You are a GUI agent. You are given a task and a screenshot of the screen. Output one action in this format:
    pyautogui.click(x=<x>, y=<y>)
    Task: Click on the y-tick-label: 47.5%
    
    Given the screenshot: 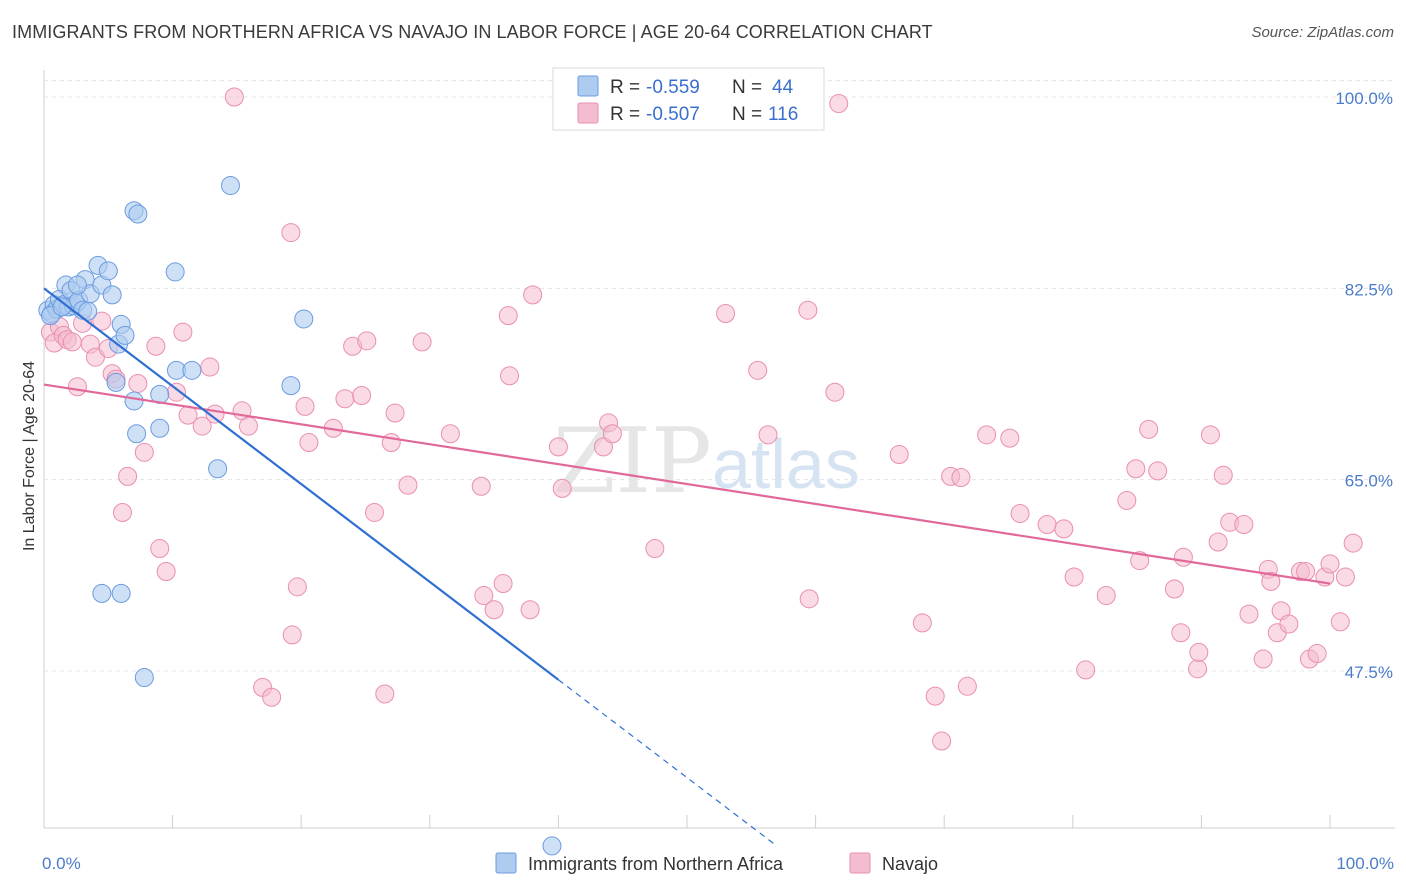 What is the action you would take?
    pyautogui.click(x=1369, y=672)
    